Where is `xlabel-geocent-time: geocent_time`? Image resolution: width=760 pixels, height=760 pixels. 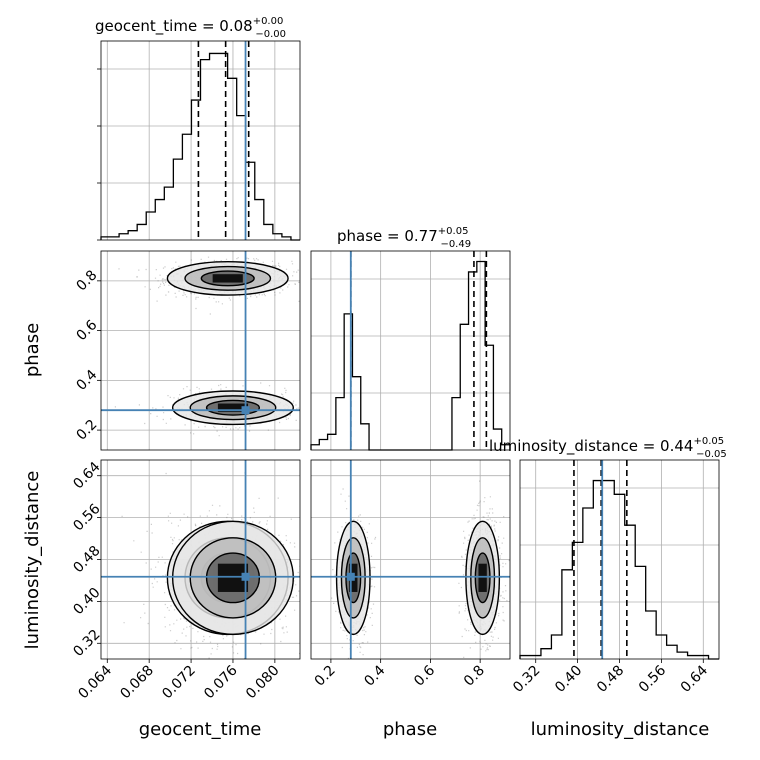 xlabel-geocent-time: geocent_time is located at coordinates (200, 729).